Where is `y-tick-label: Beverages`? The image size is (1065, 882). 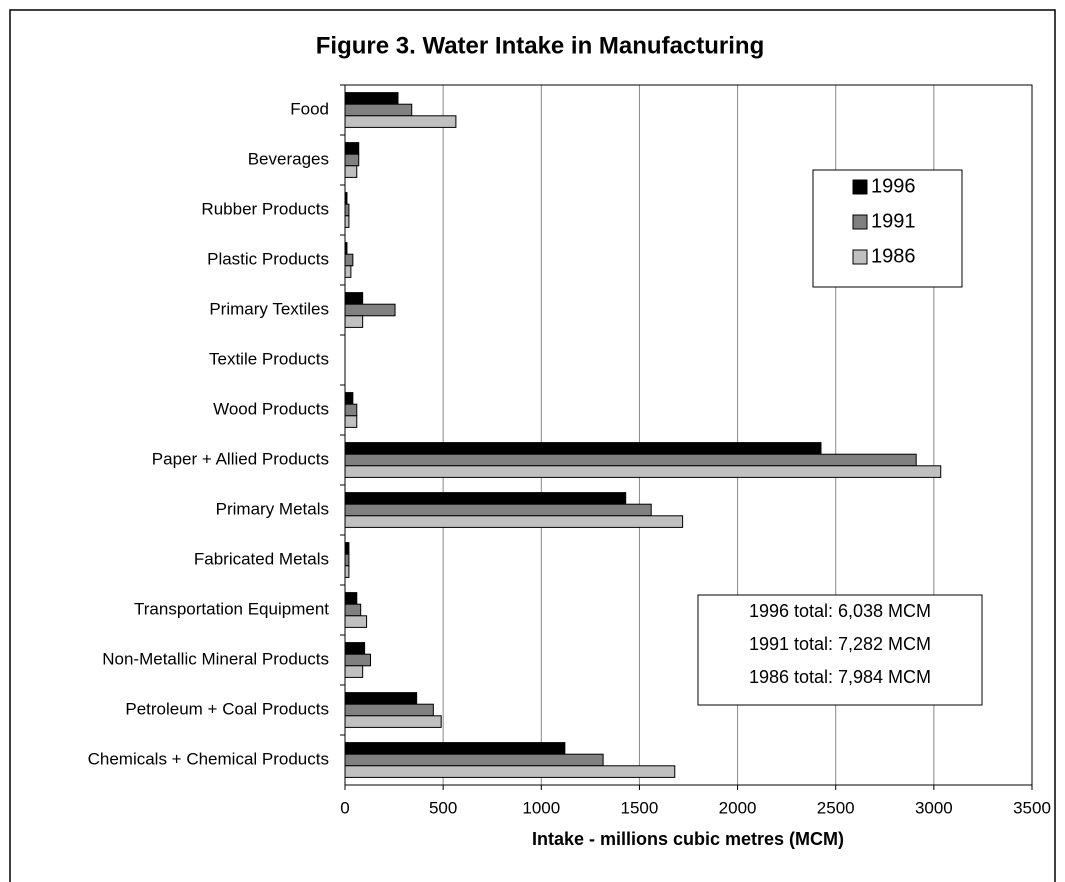 y-tick-label: Beverages is located at coordinates (288, 158).